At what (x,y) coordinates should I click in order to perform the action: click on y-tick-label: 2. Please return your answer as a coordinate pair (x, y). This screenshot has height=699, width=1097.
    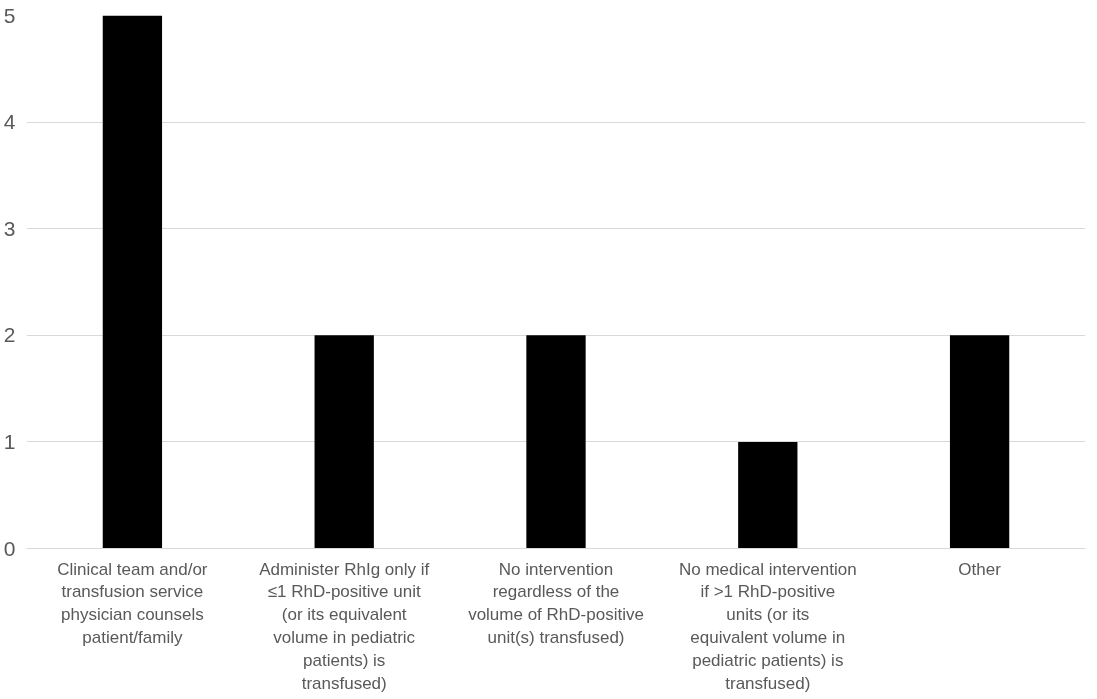
    Looking at the image, I should click on (9, 335).